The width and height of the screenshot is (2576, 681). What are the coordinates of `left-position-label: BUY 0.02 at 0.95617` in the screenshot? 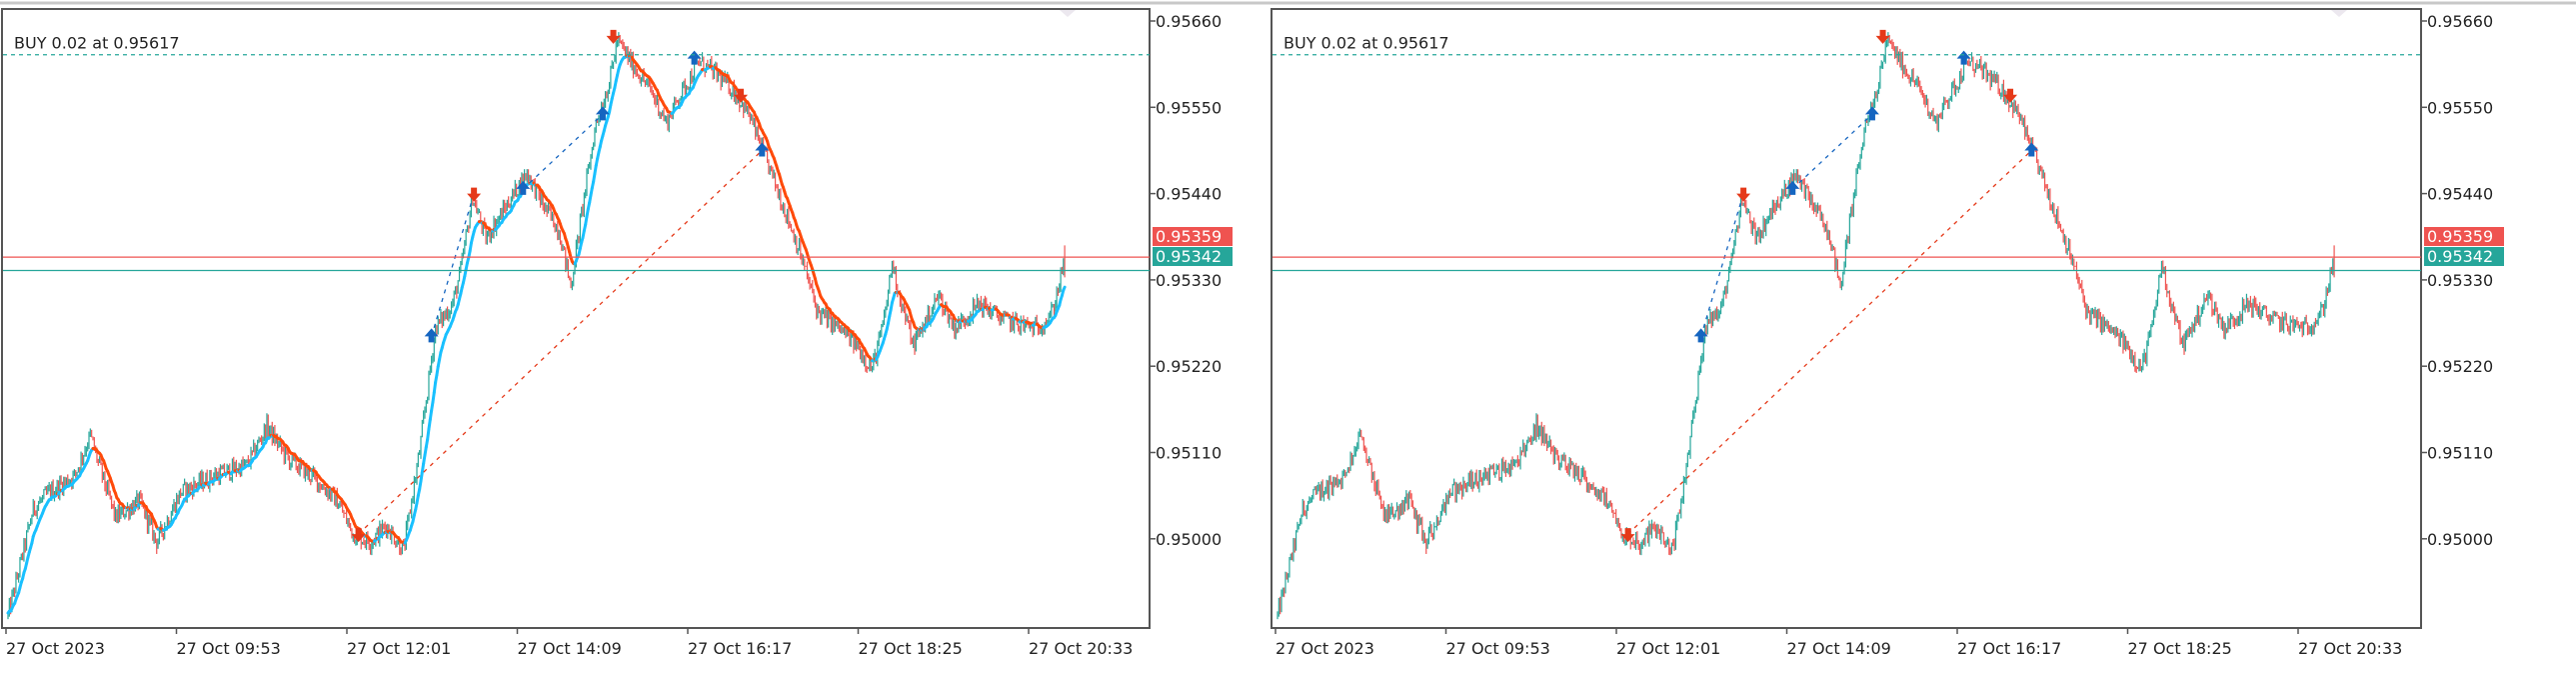 It's located at (97, 43).